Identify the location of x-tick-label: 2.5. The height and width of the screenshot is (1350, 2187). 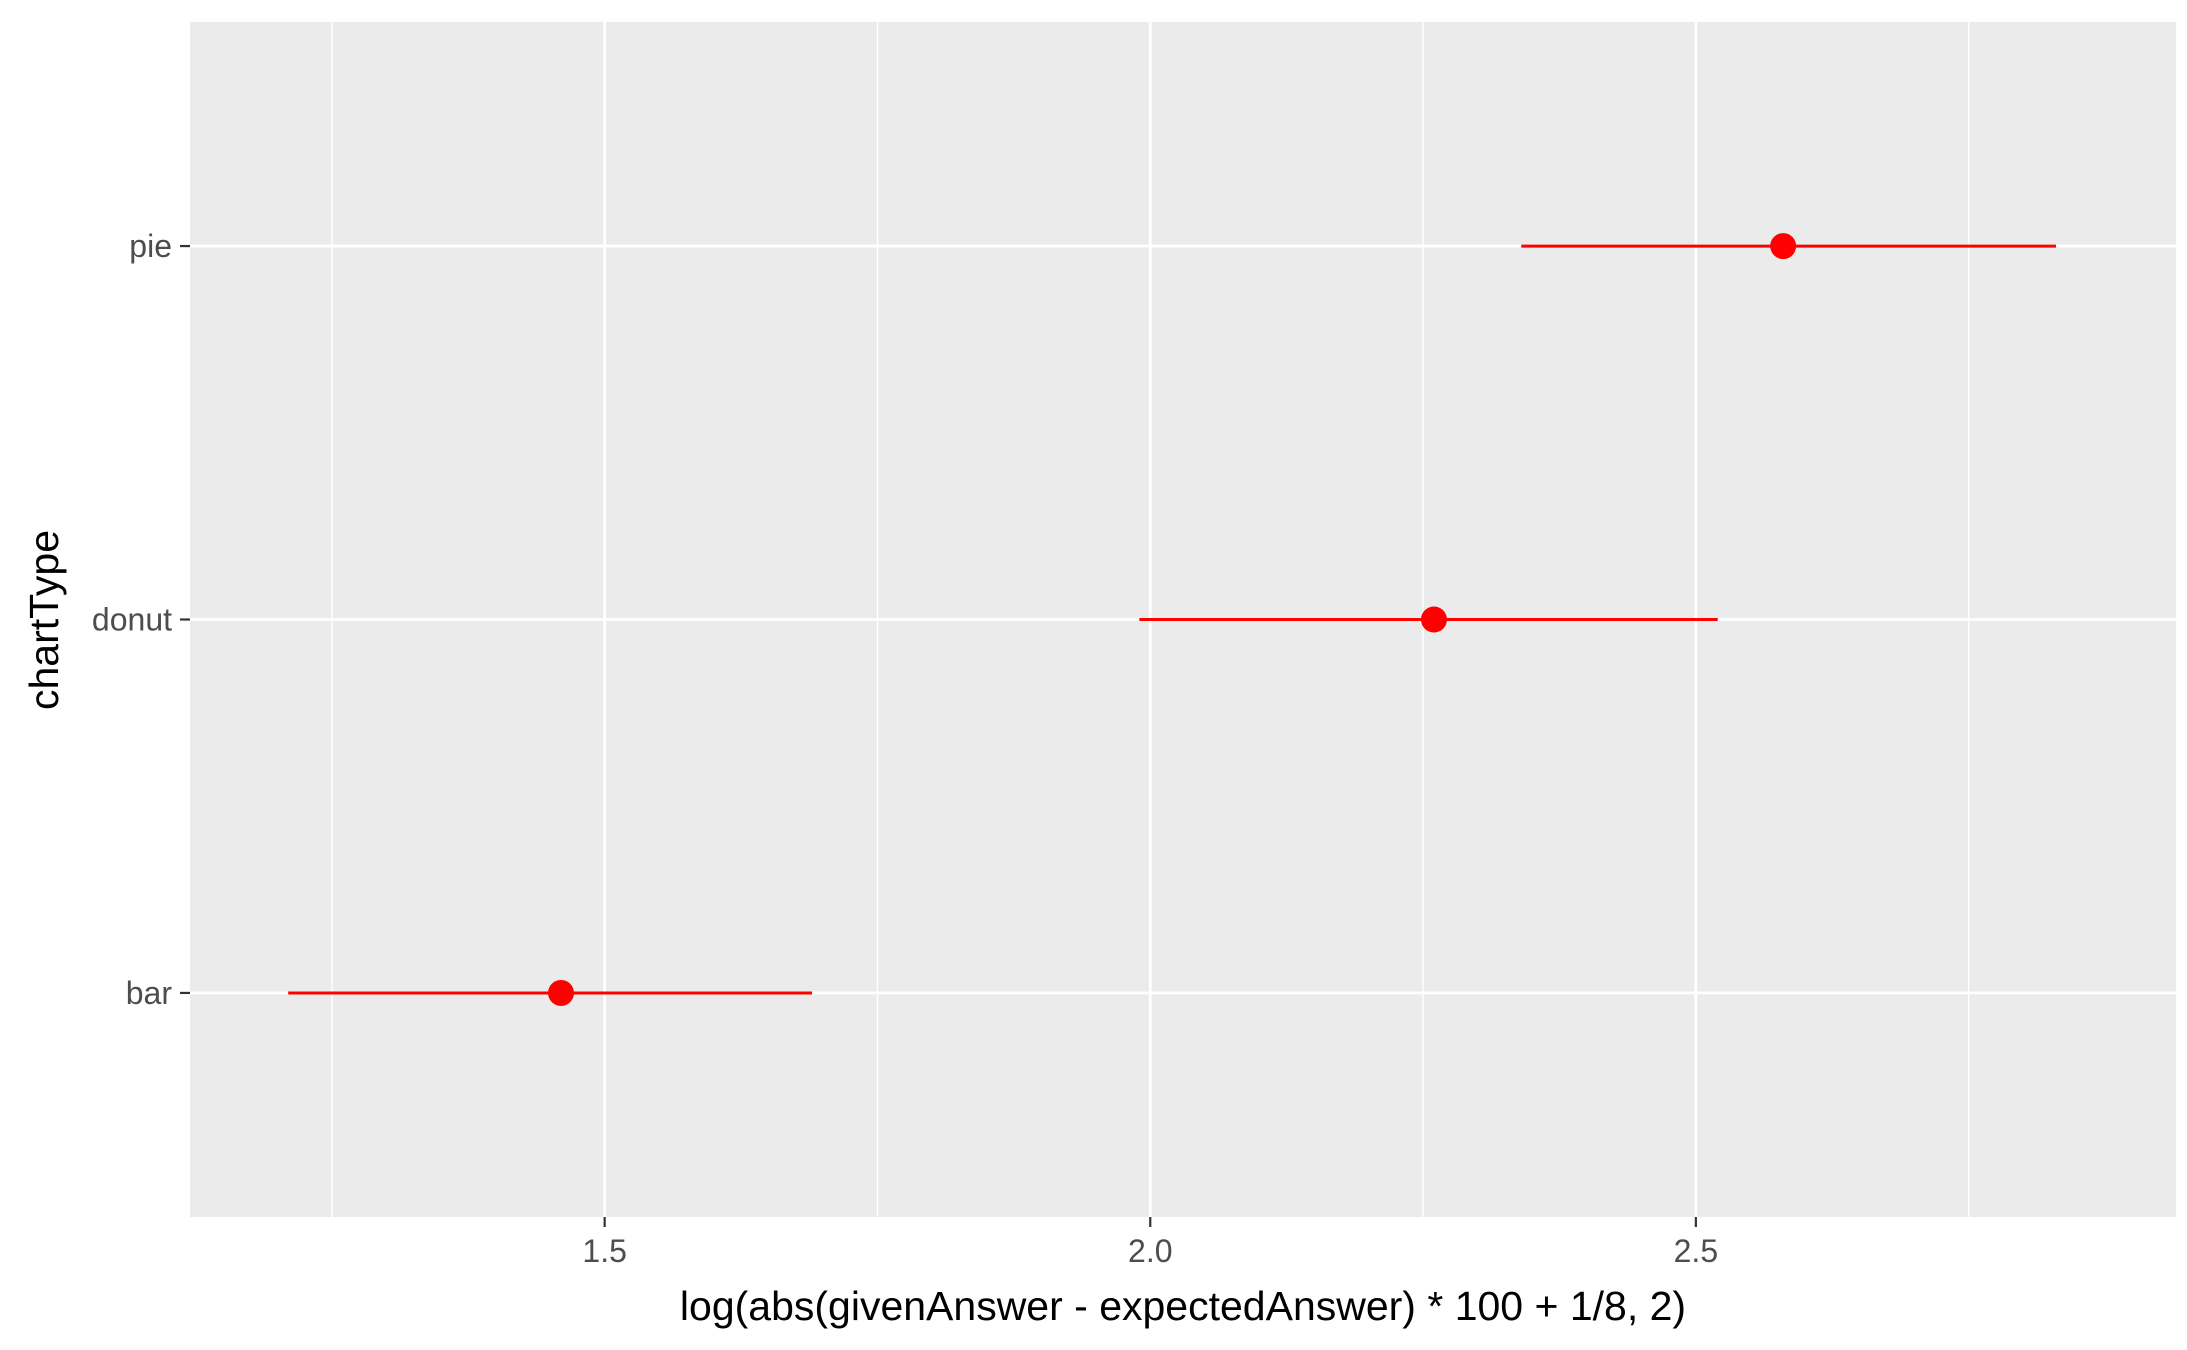
(1696, 1251).